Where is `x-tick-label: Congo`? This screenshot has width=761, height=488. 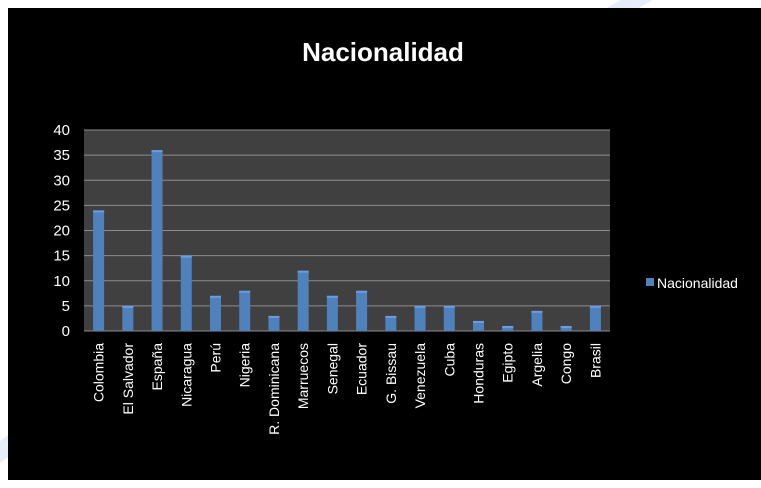
x-tick-label: Congo is located at coordinates (566, 363).